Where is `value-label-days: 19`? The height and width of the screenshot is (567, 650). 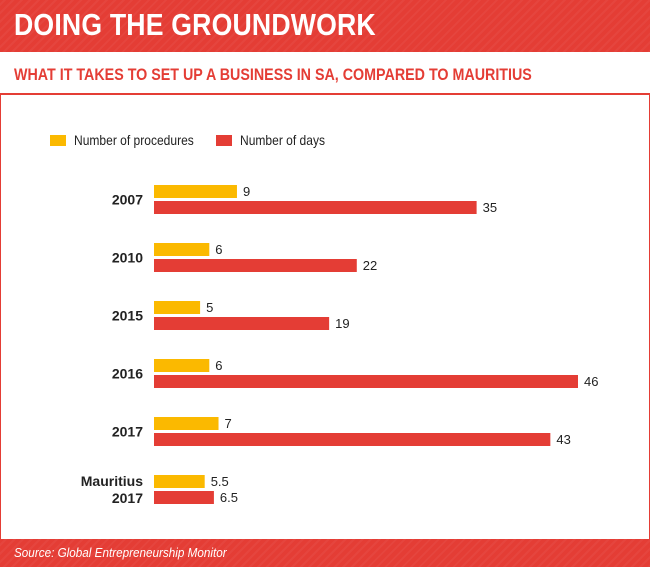
value-label-days: 19 is located at coordinates (342, 323).